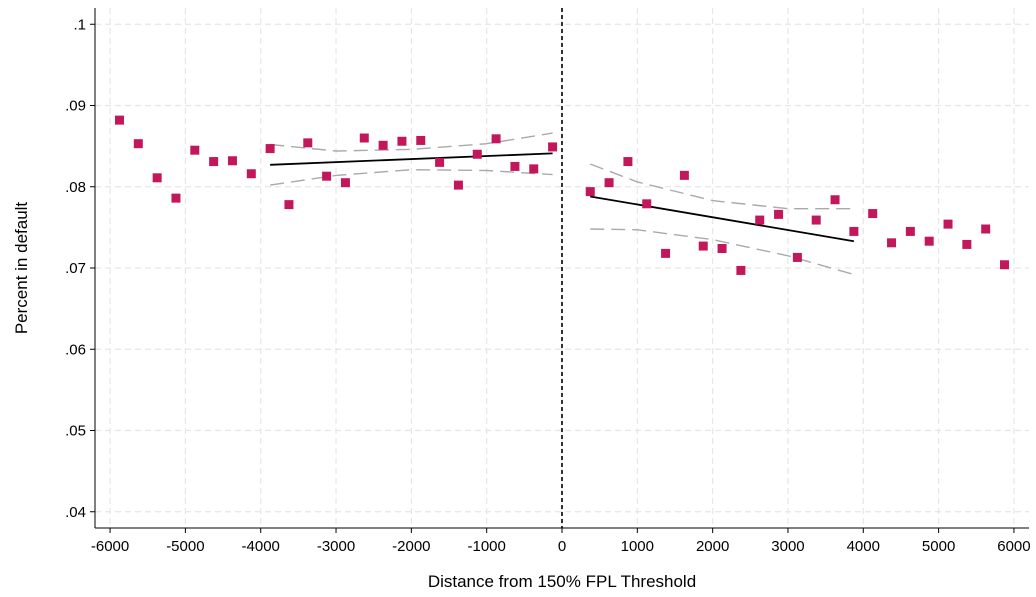 Image resolution: width=1036 pixels, height=597 pixels. What do you see at coordinates (75, 431) in the screenshot?
I see `y-tick-label: .05` at bounding box center [75, 431].